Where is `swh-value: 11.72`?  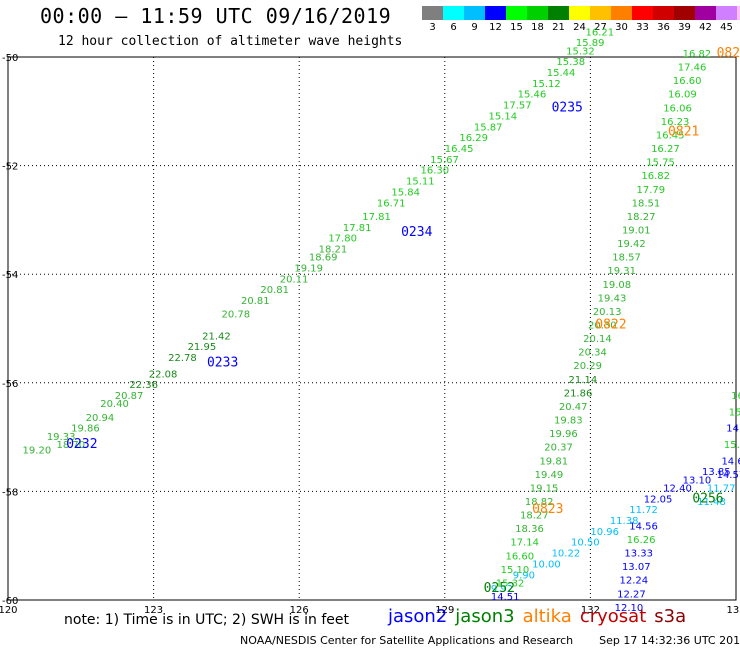
swh-value: 11.72 is located at coordinates (643, 510).